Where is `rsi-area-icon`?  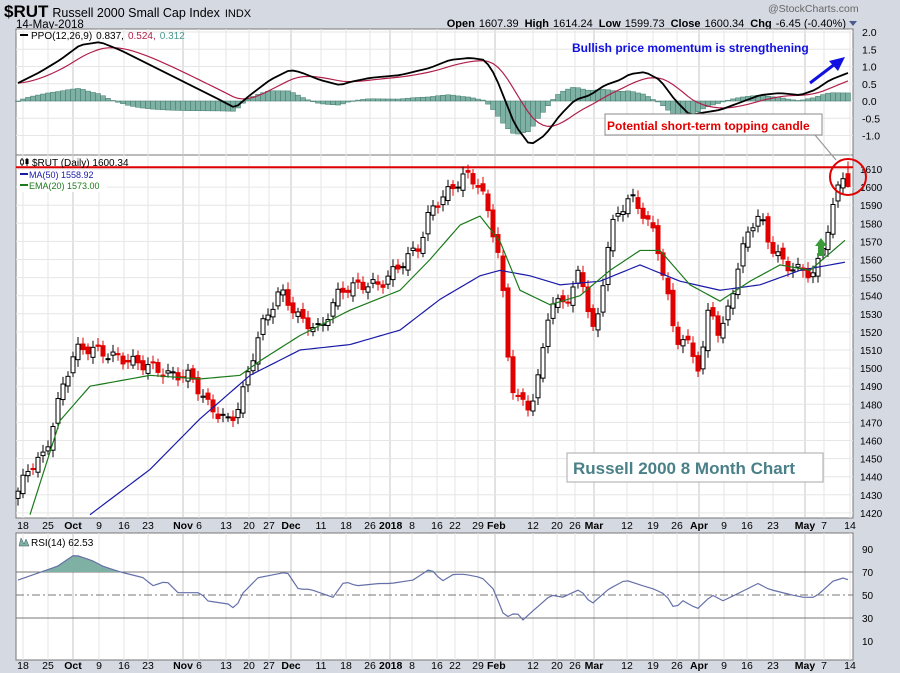
rsi-area-icon is located at coordinates (24, 542).